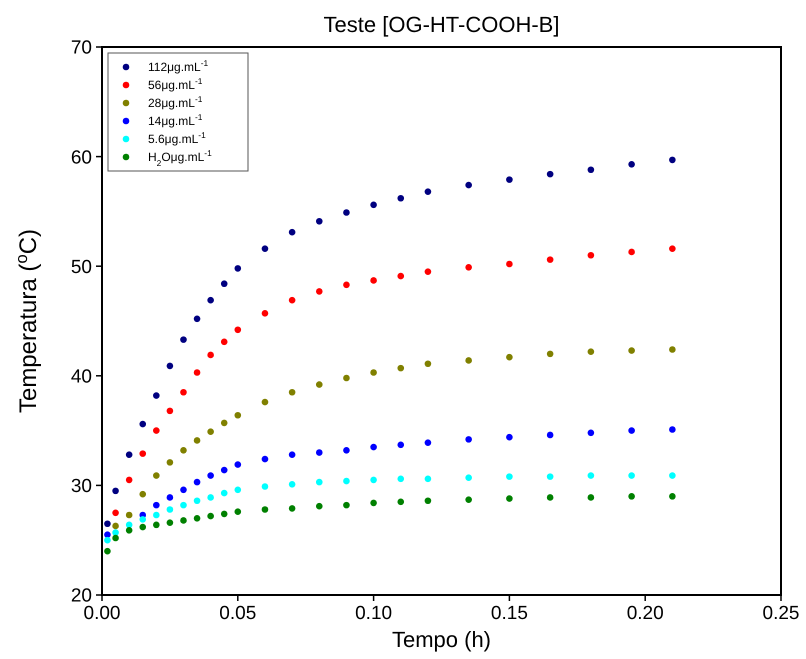 The width and height of the screenshot is (806, 659). I want to click on legend-label: 14μg.mL$^{-1}$, so click(175, 120).